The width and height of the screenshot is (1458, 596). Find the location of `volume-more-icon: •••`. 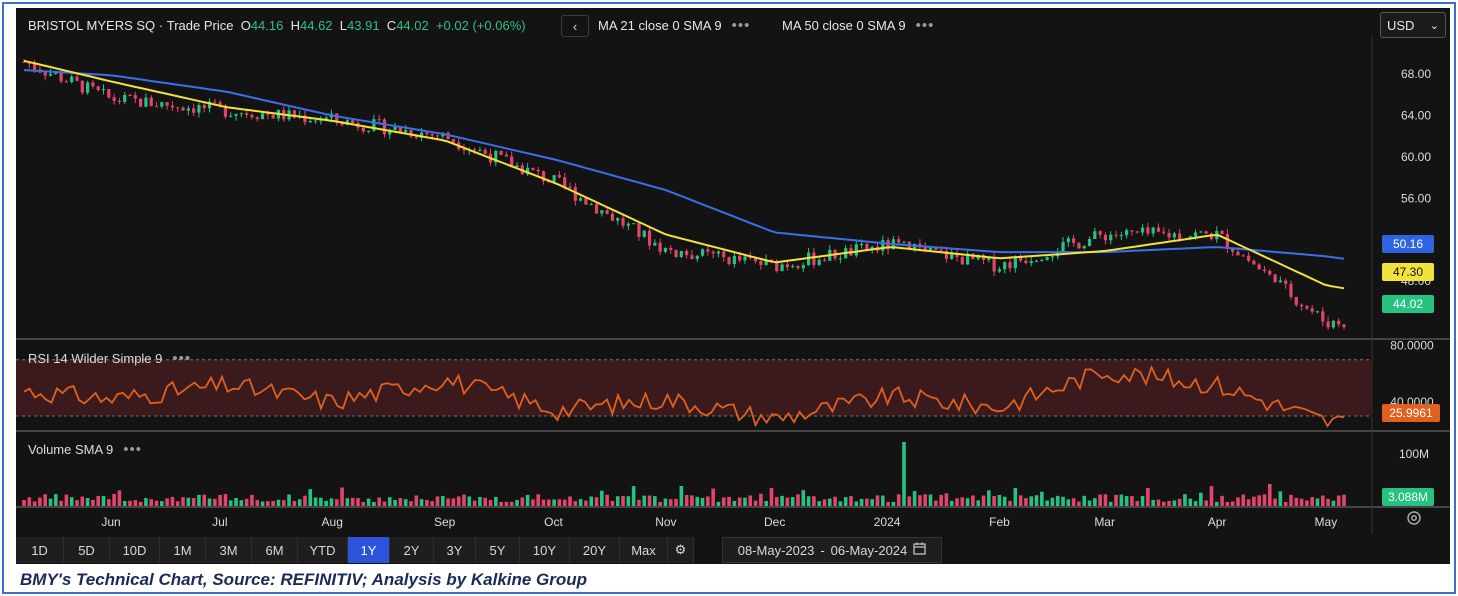

volume-more-icon: ••• is located at coordinates (133, 449).